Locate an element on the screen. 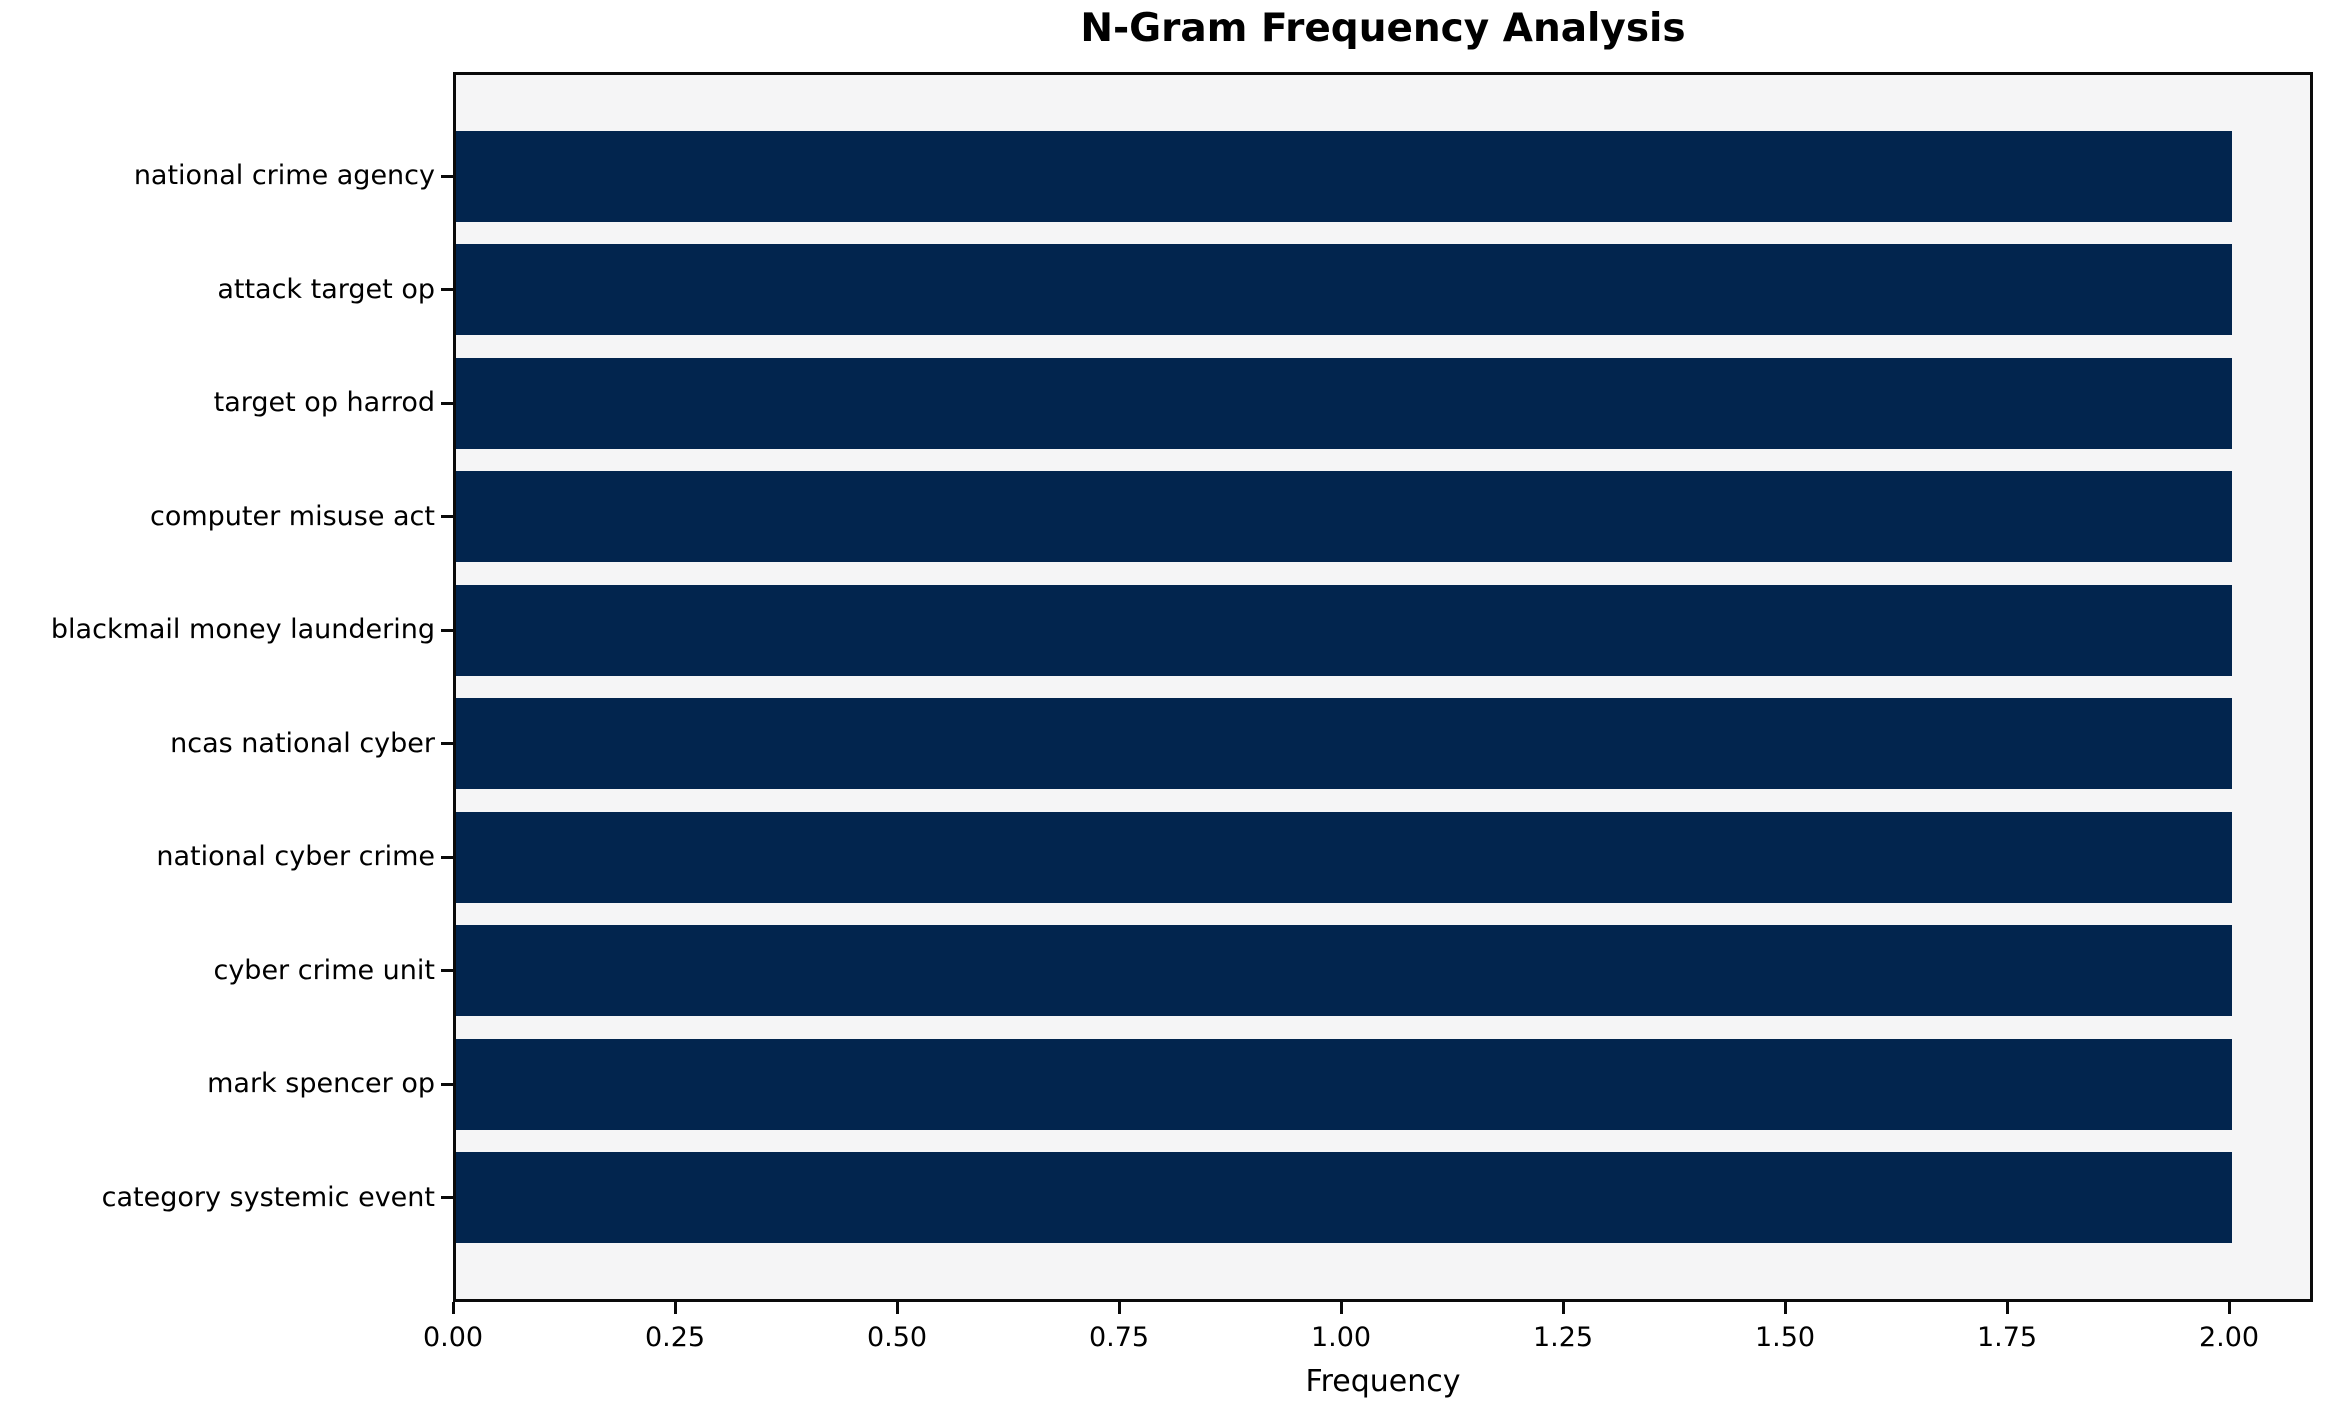 This screenshot has width=2332, height=1414. x-tick-label: 1.75 is located at coordinates (2007, 1337).